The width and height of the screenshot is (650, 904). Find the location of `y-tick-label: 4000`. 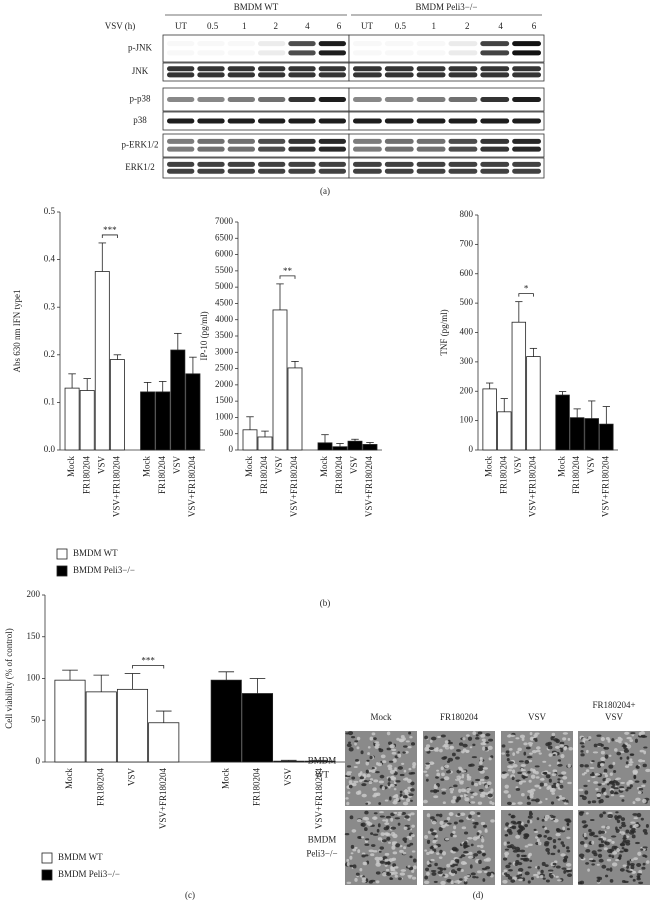

y-tick-label: 4000 is located at coordinates (224, 319).